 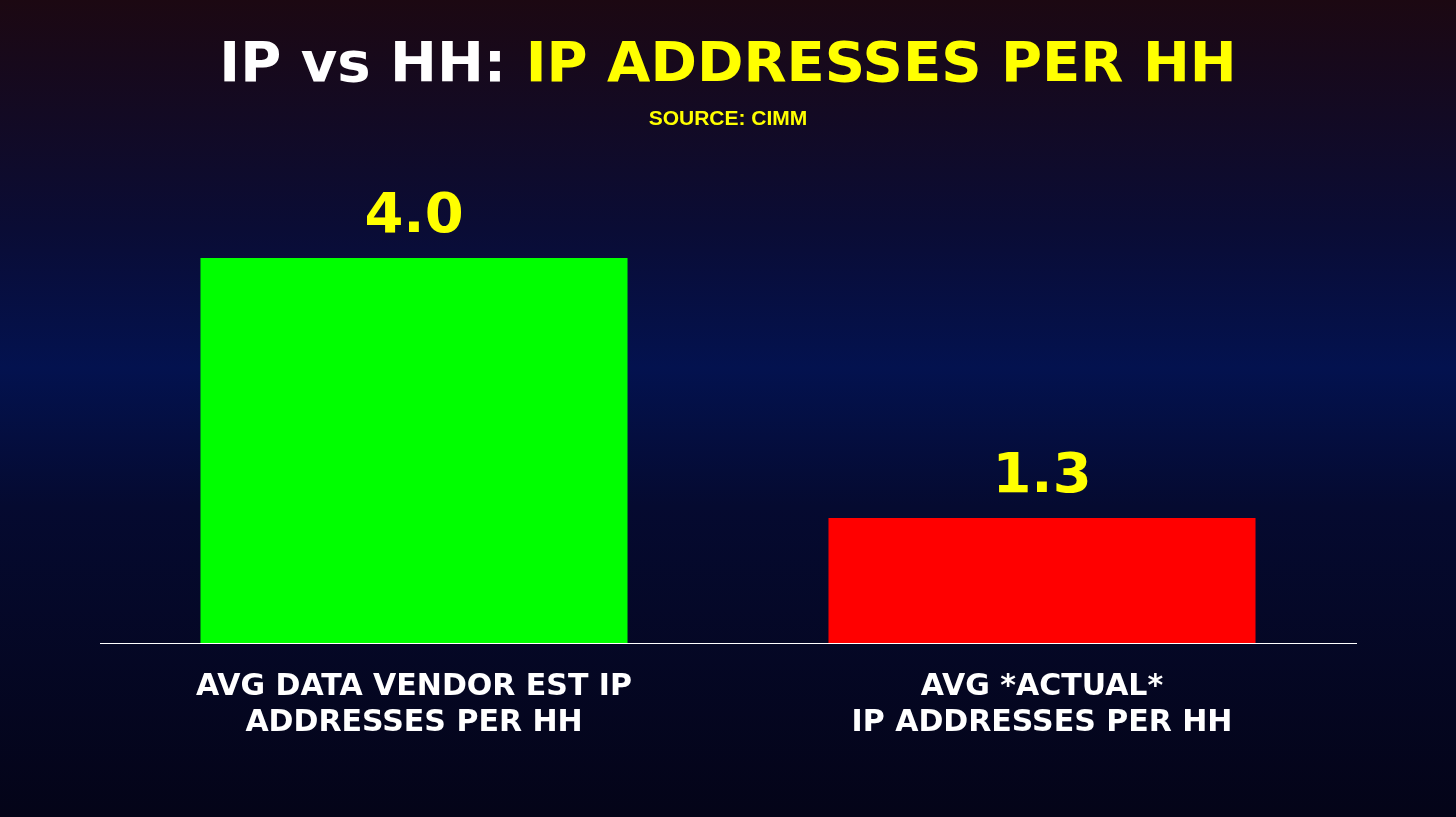 I want to click on data-label: 1.3, so click(x=1042, y=472).